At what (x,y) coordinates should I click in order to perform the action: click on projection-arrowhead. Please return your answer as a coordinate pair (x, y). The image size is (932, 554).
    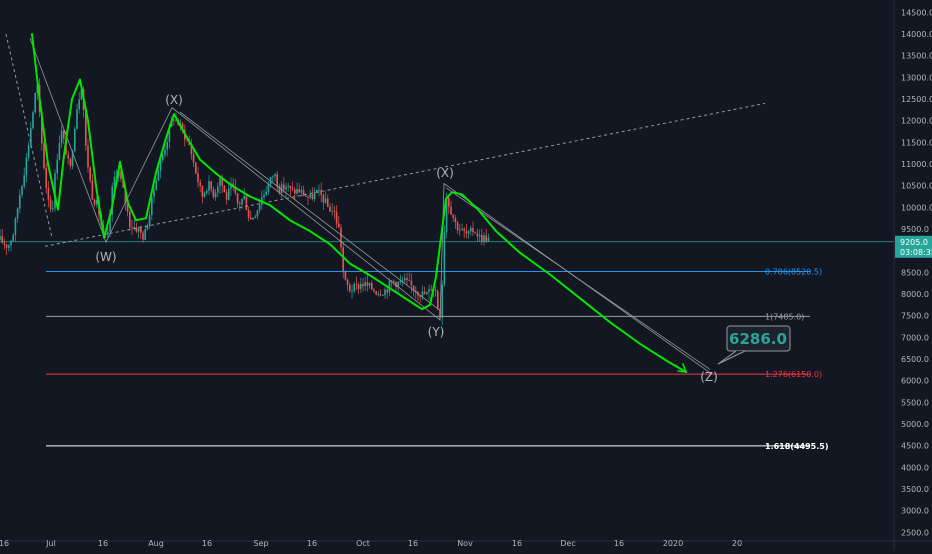
    Looking at the image, I should click on (682, 368).